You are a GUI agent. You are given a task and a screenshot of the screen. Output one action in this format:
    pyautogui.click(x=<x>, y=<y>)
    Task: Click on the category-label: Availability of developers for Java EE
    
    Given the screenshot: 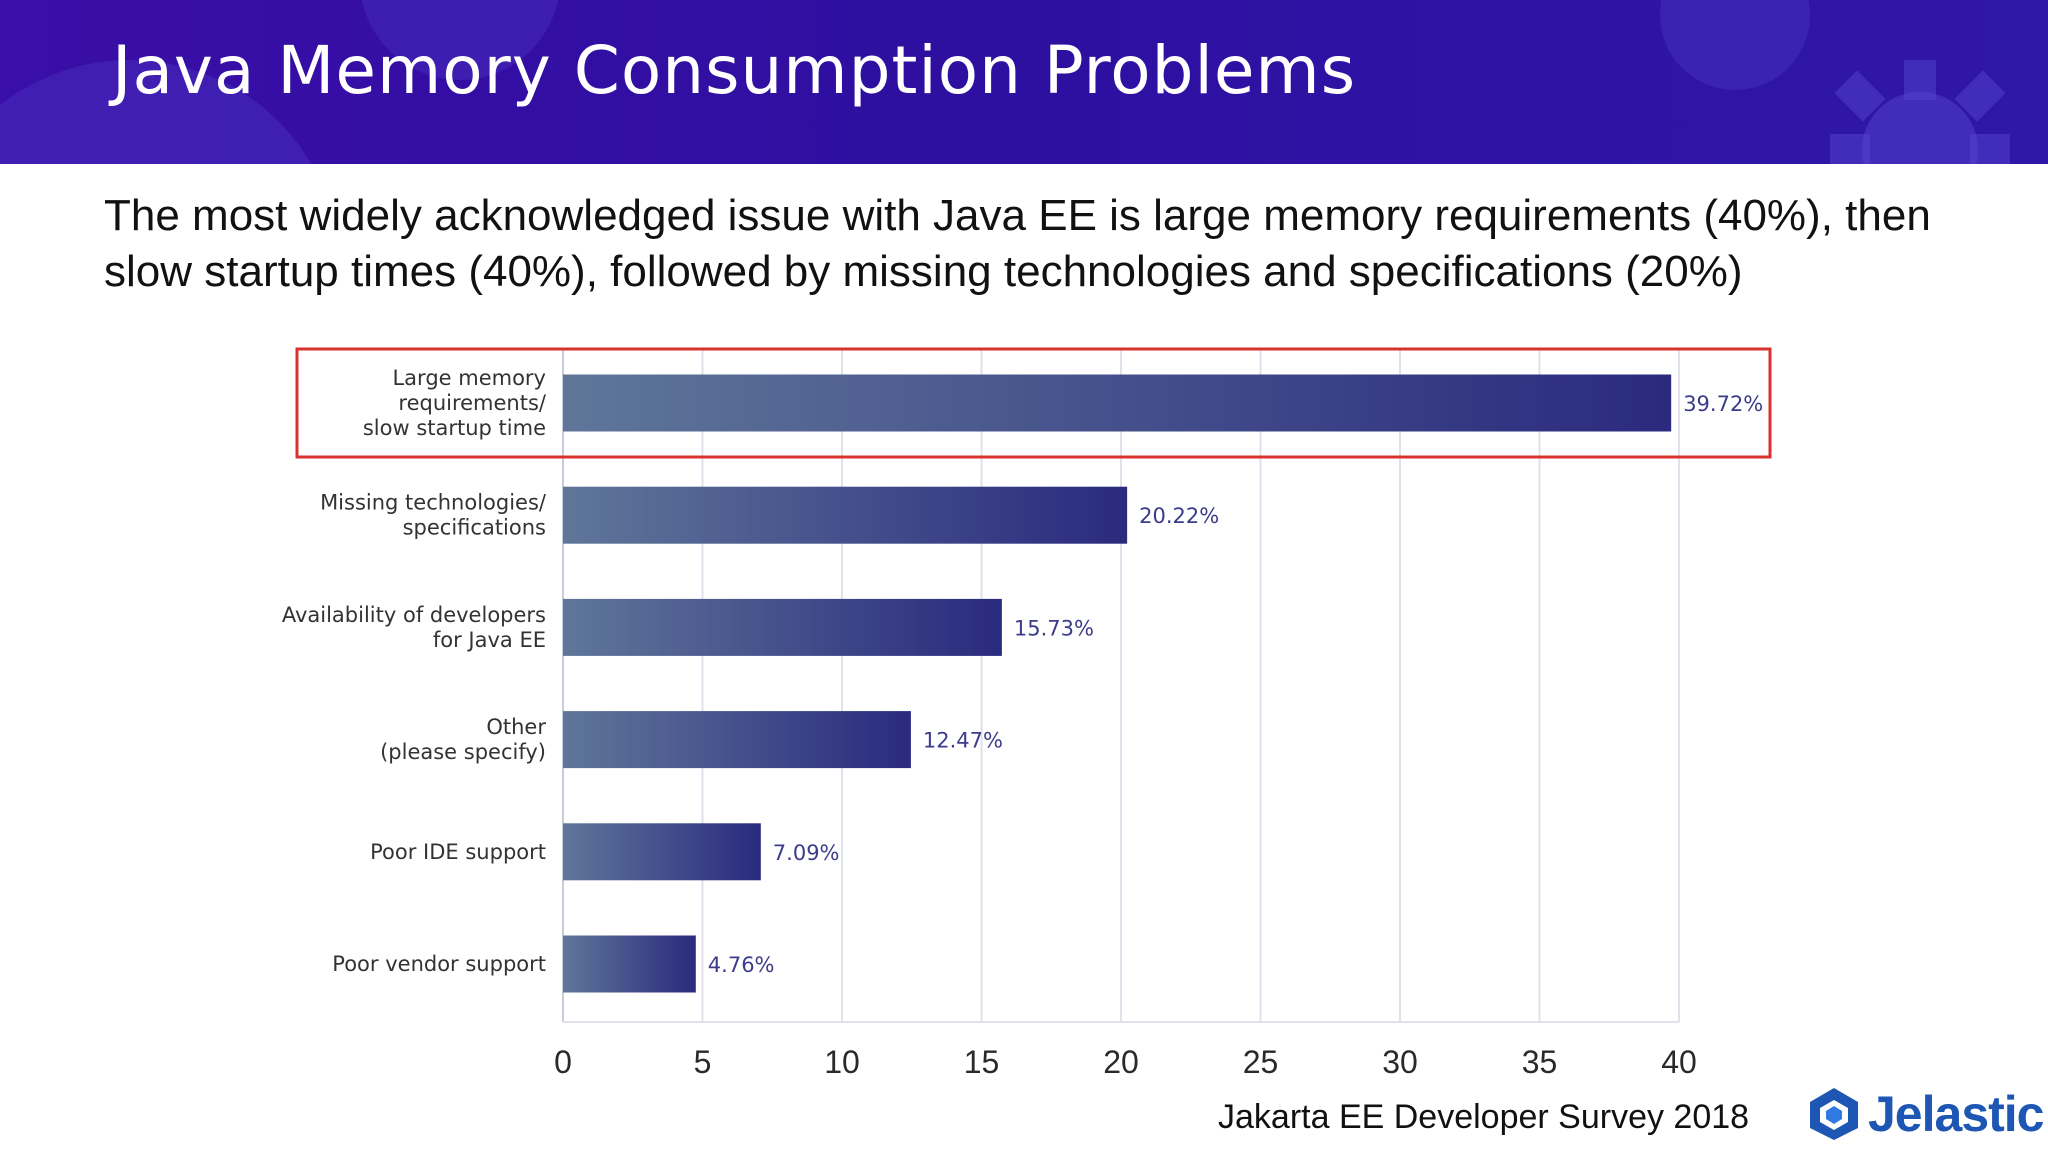 What is the action you would take?
    pyautogui.click(x=414, y=627)
    